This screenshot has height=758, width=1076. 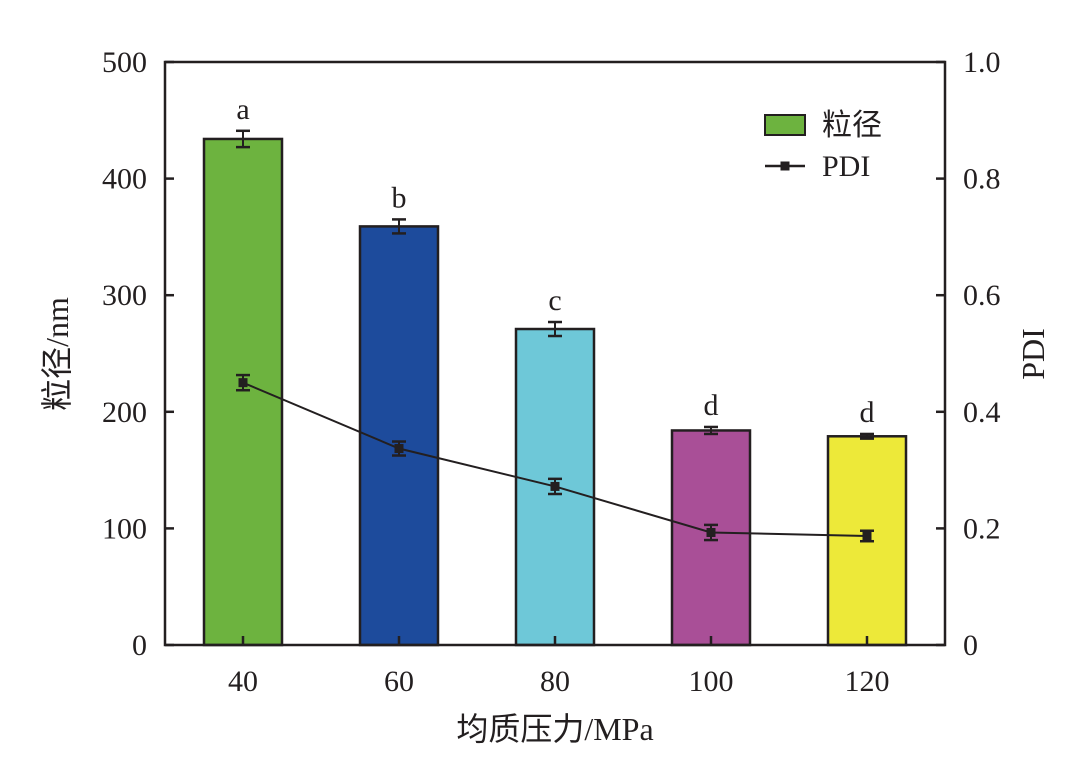 I want to click on y2-tick-label-0.8: 0.8, so click(x=982, y=179).